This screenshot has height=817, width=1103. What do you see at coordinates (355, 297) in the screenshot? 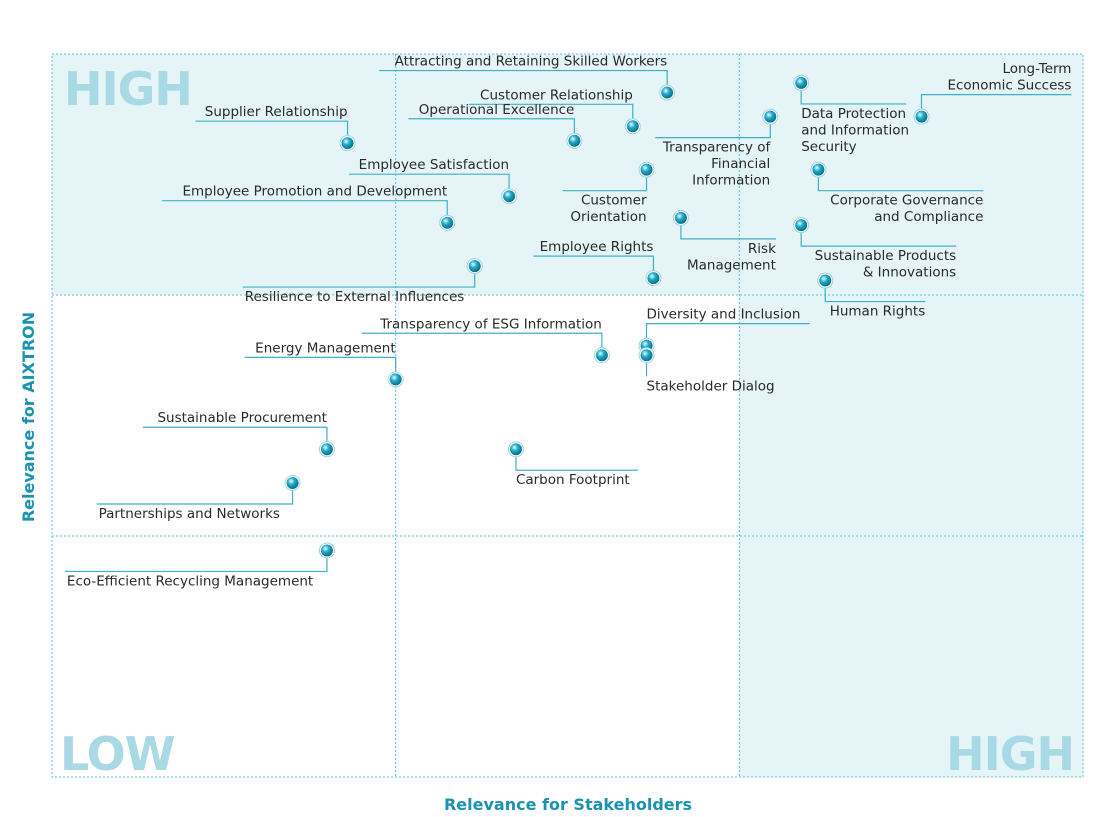
I see `point-label: Resilience to External Influences` at bounding box center [355, 297].